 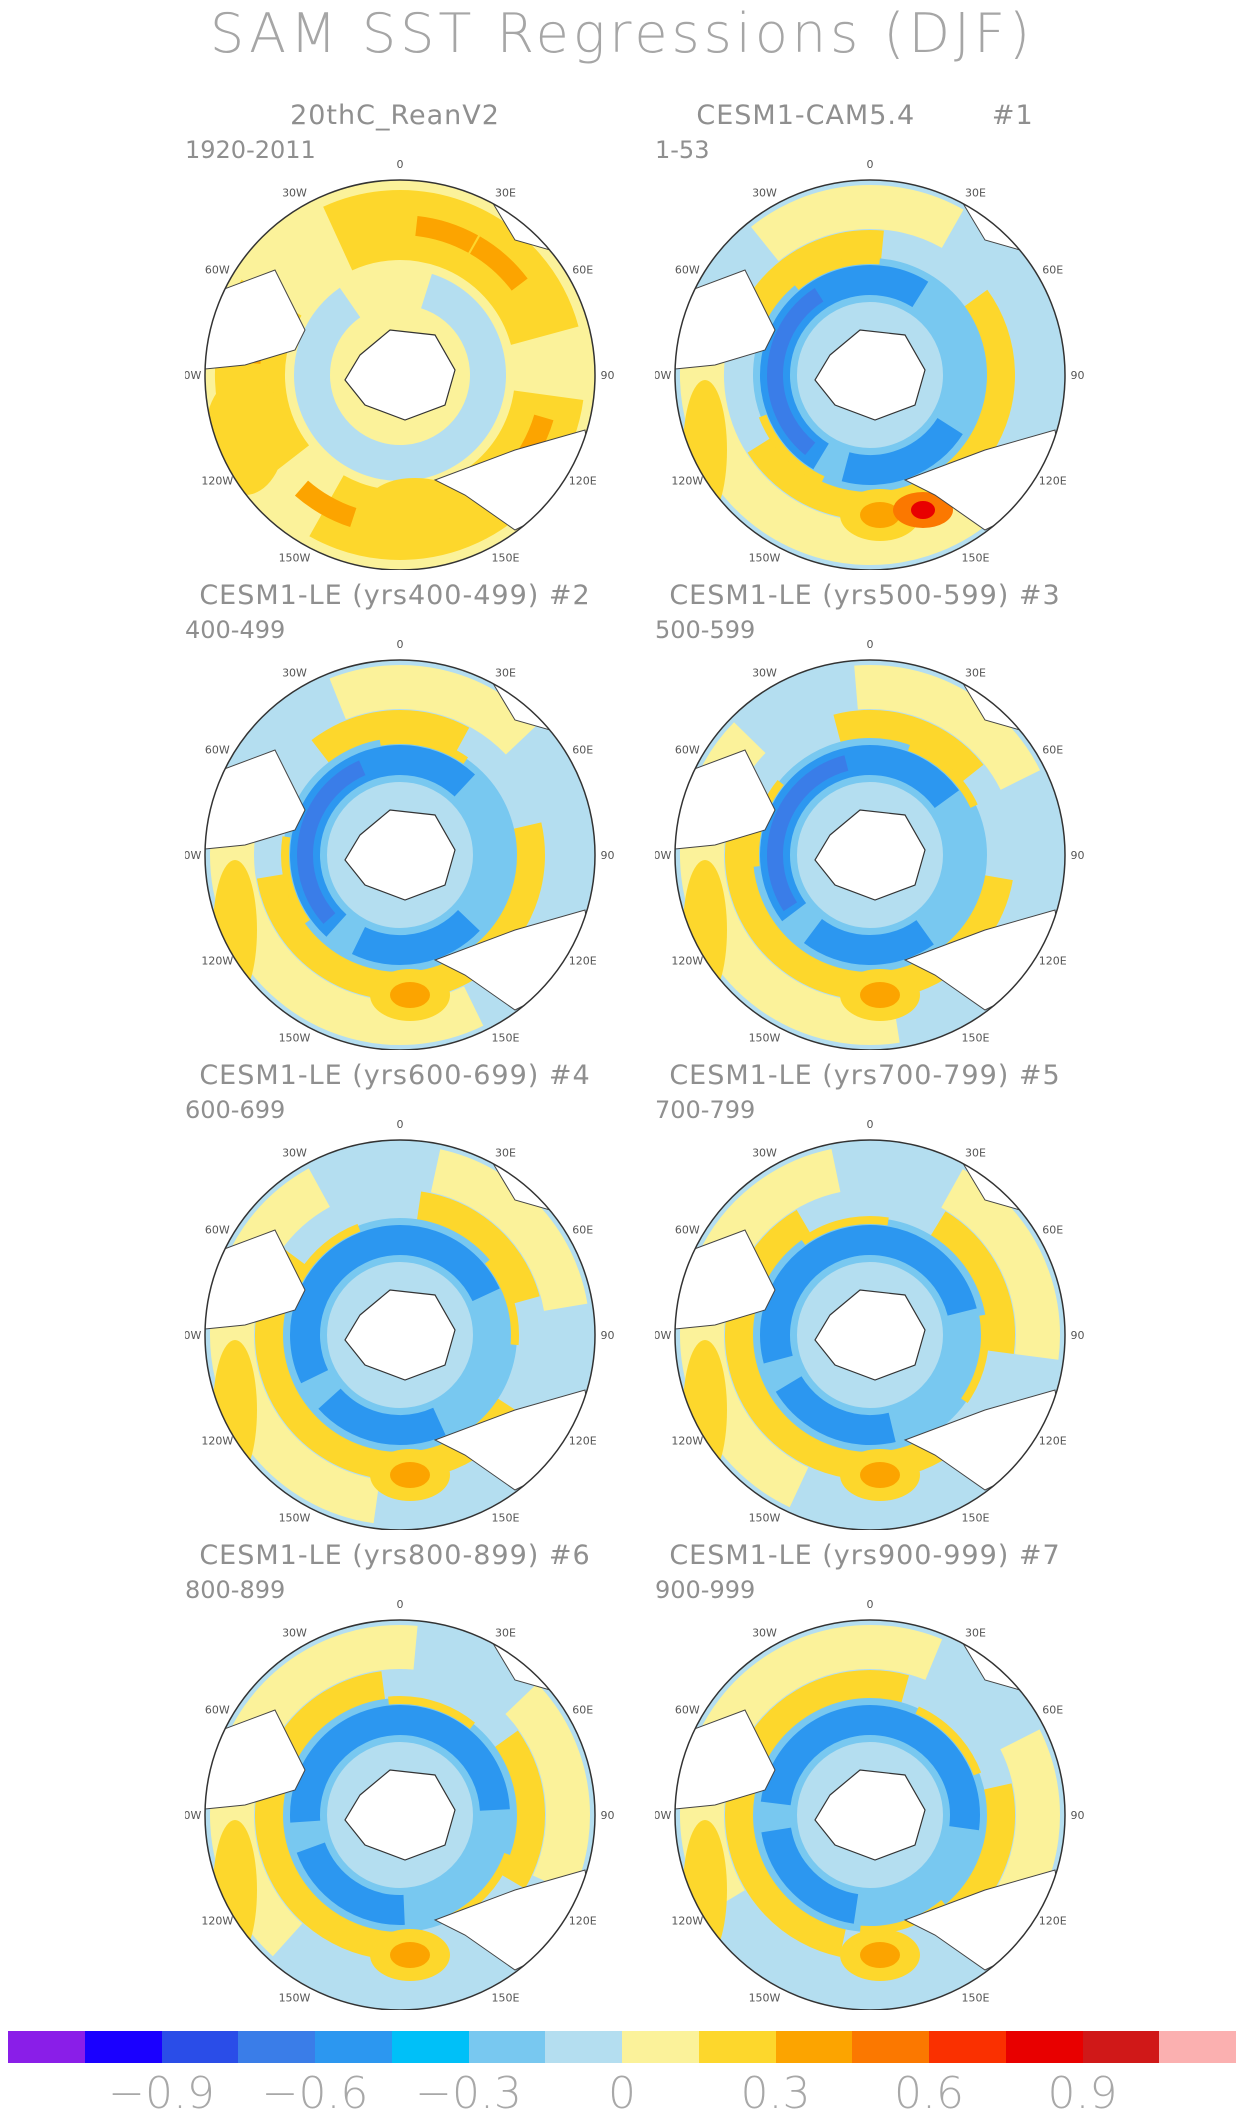 I want to click on colorbar, so click(x=622, y=2047).